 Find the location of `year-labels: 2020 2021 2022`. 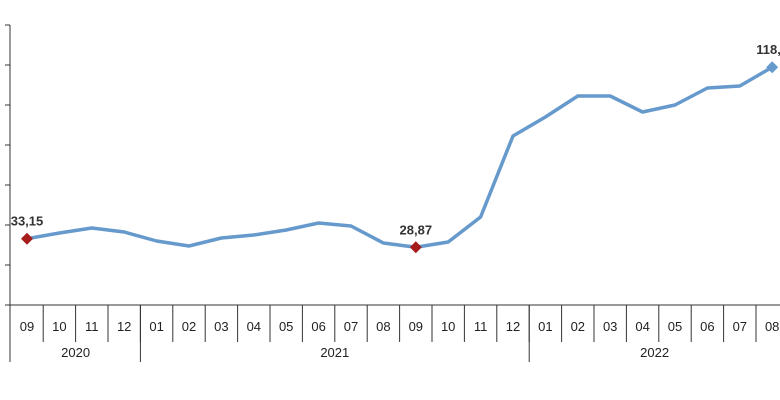

year-labels: 2020 2021 2022 is located at coordinates (365, 333).